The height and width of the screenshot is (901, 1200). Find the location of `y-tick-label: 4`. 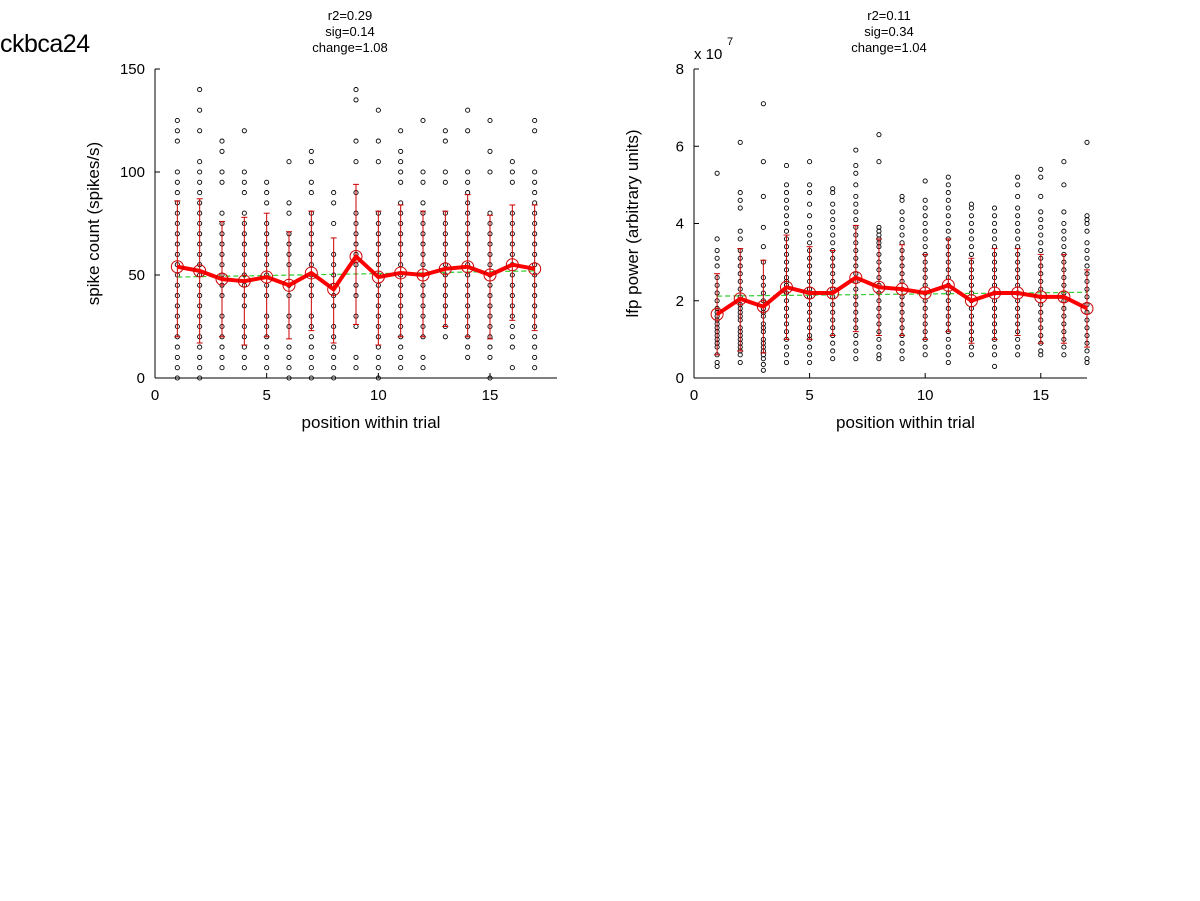

y-tick-label: 4 is located at coordinates (680, 224).